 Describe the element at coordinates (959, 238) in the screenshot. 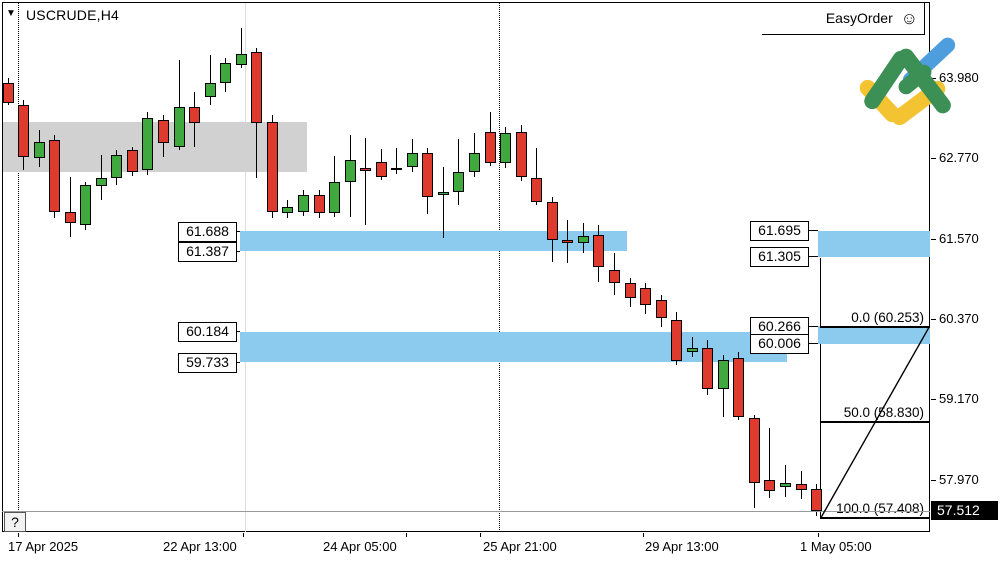

I see `price-axis-label: 61.570` at that location.